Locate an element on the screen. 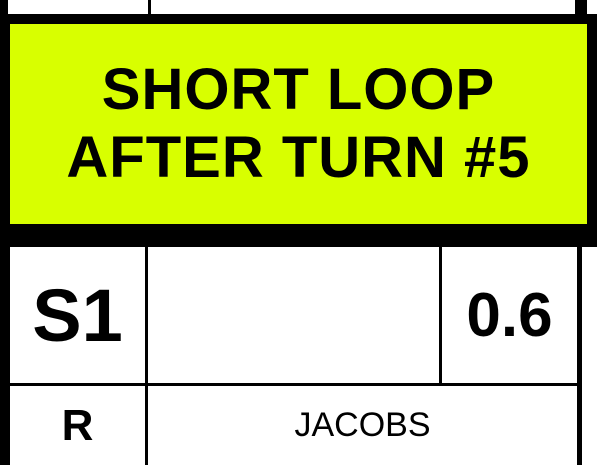 The width and height of the screenshot is (597, 465). middle-cell is located at coordinates (293, 315).